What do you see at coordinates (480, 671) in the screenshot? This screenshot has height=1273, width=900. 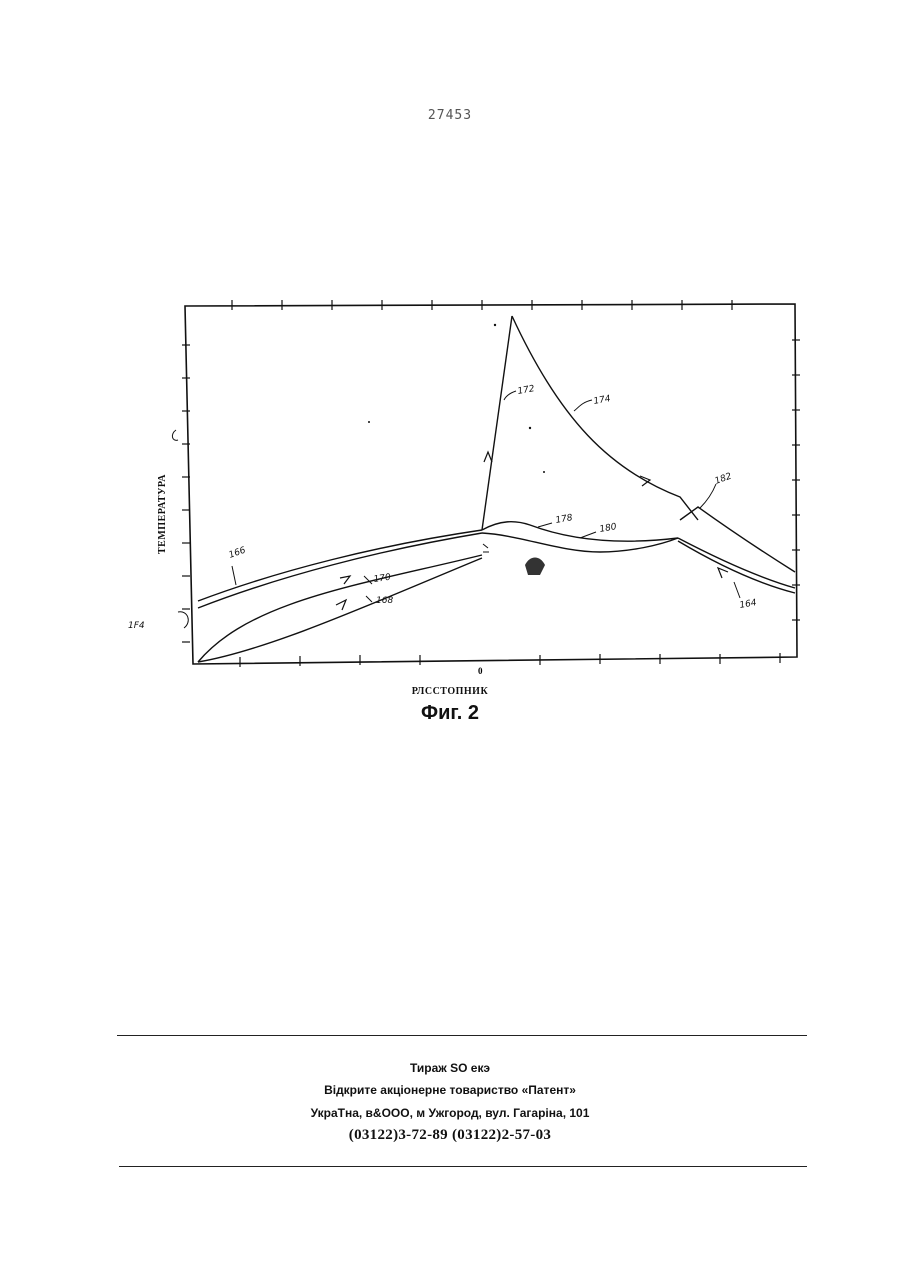 I see `origin-mark: 0` at bounding box center [480, 671].